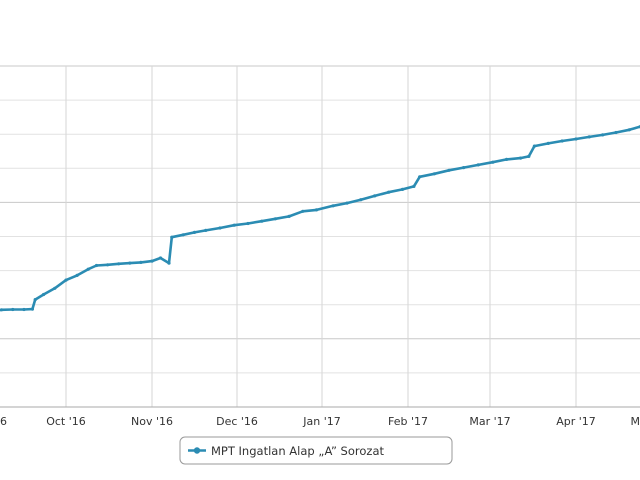 This screenshot has height=480, width=640. Describe the element at coordinates (489, 421) in the screenshot. I see `x-tick-label: Mar '17` at that location.